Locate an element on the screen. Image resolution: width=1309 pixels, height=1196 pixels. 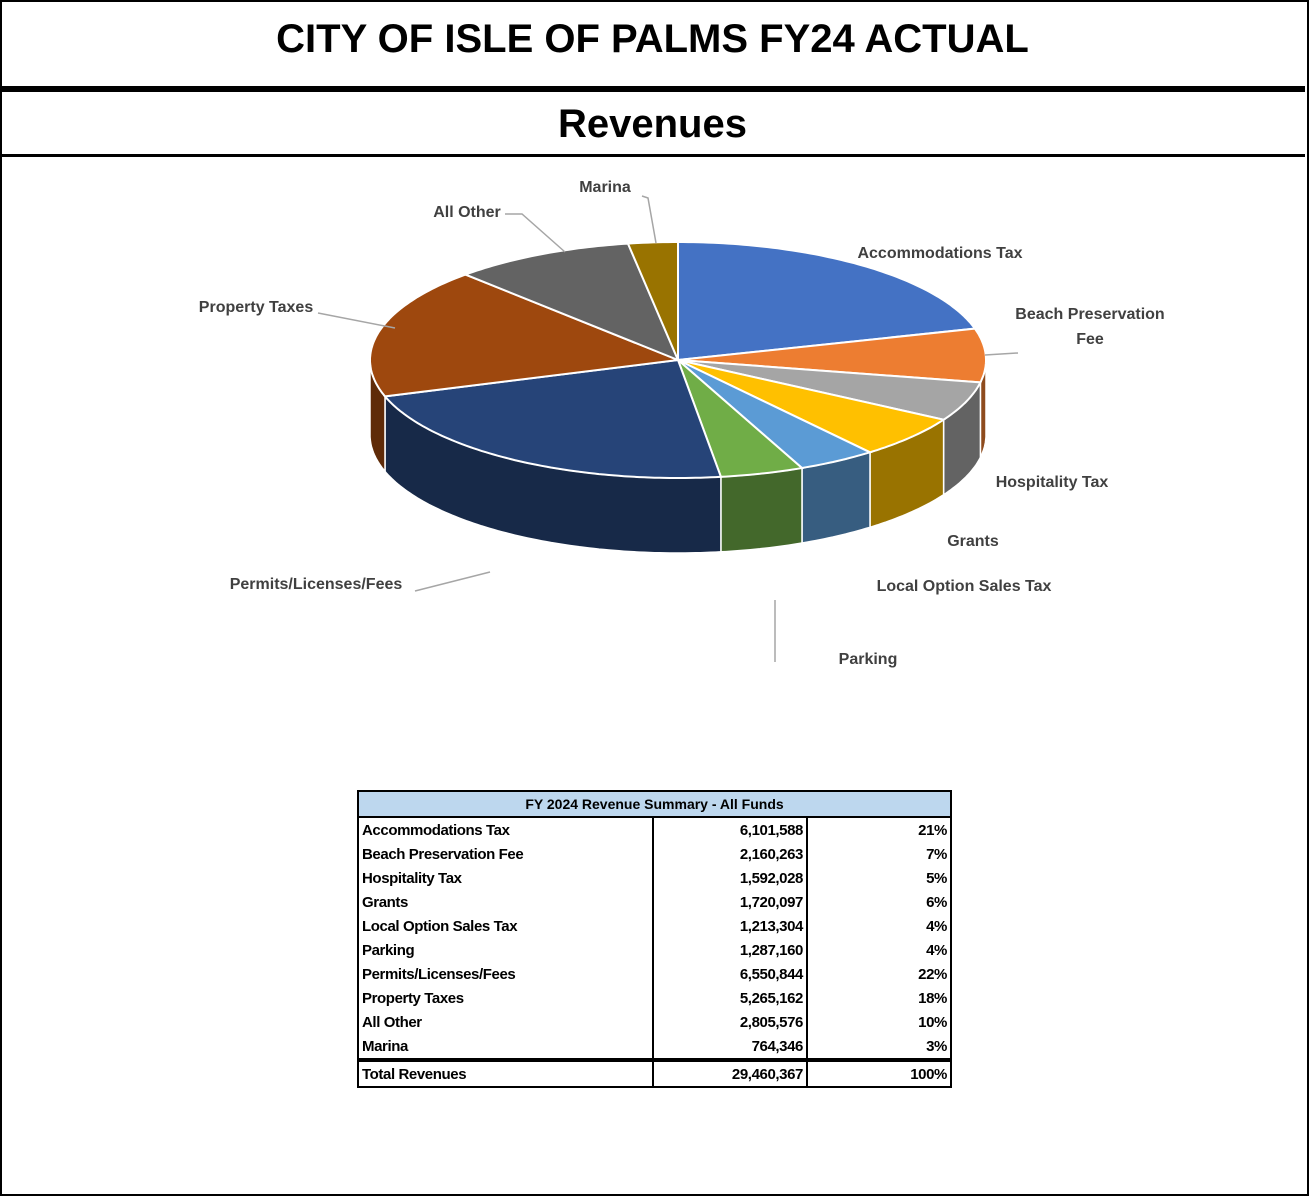
table-cell: 29,460,367 is located at coordinates (730, 1073).